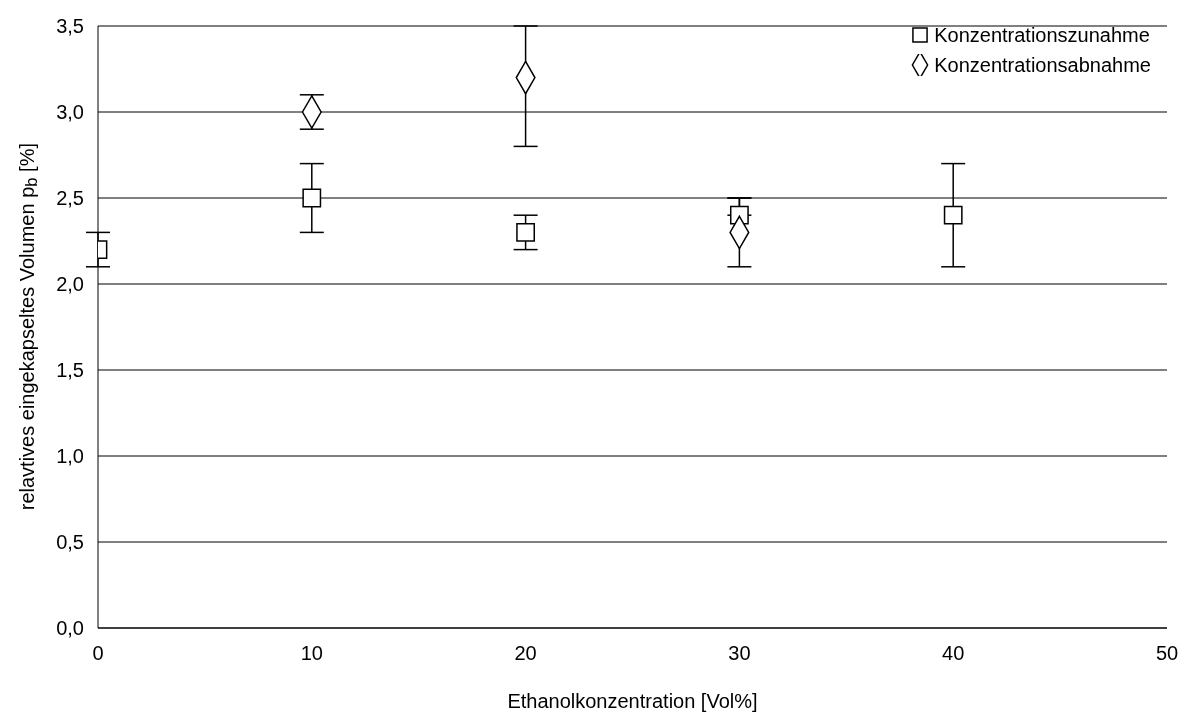 The height and width of the screenshot is (726, 1199). I want to click on x-tick-label: 40, so click(953, 653).